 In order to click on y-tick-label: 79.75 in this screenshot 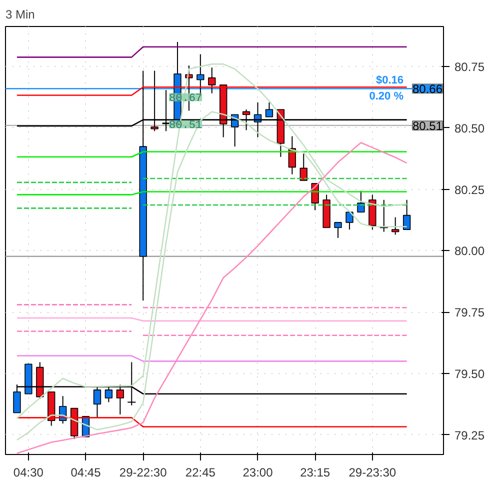, I will do `click(469, 313)`.